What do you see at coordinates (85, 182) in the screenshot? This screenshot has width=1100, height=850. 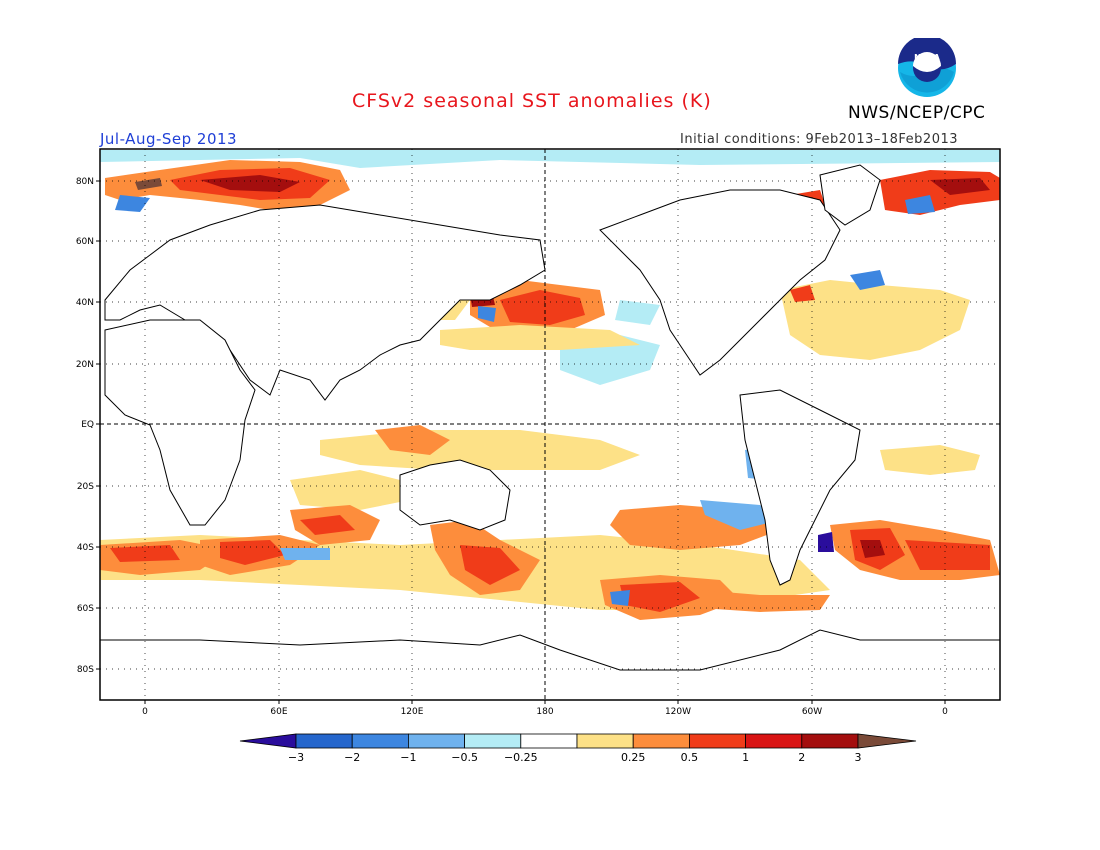 I see `latitude-label: 80N` at bounding box center [85, 182].